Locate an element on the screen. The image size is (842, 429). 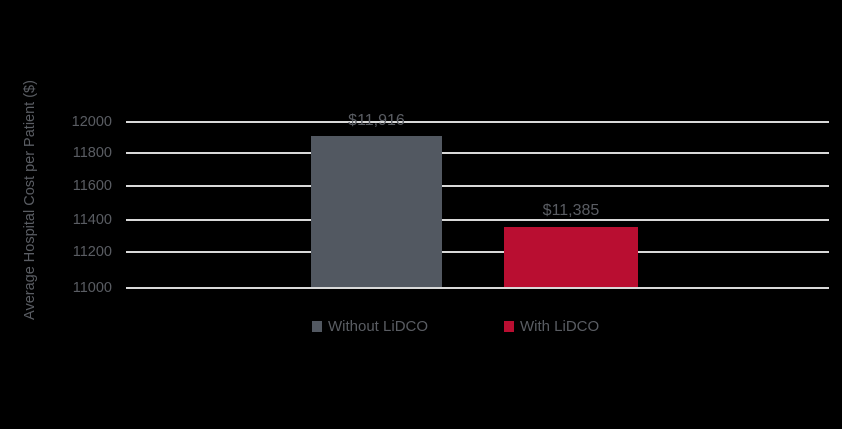
data-label: $11,385 is located at coordinates (571, 210).